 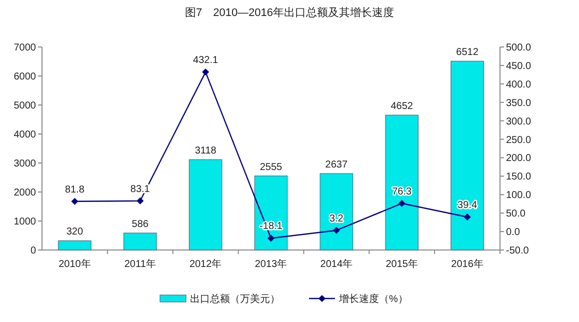 I want to click on y2-tick-label: 200.0, so click(x=519, y=158).